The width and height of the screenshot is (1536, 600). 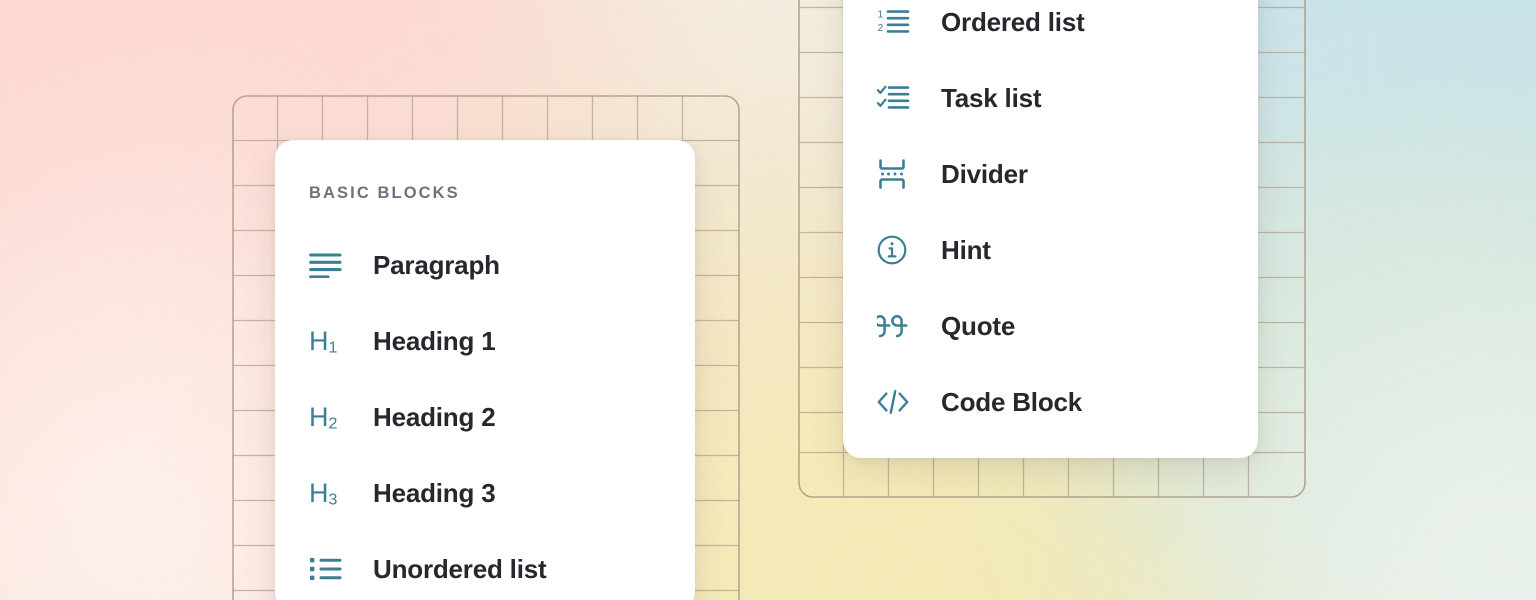 I want to click on menu-item-label: Task list, so click(x=991, y=97).